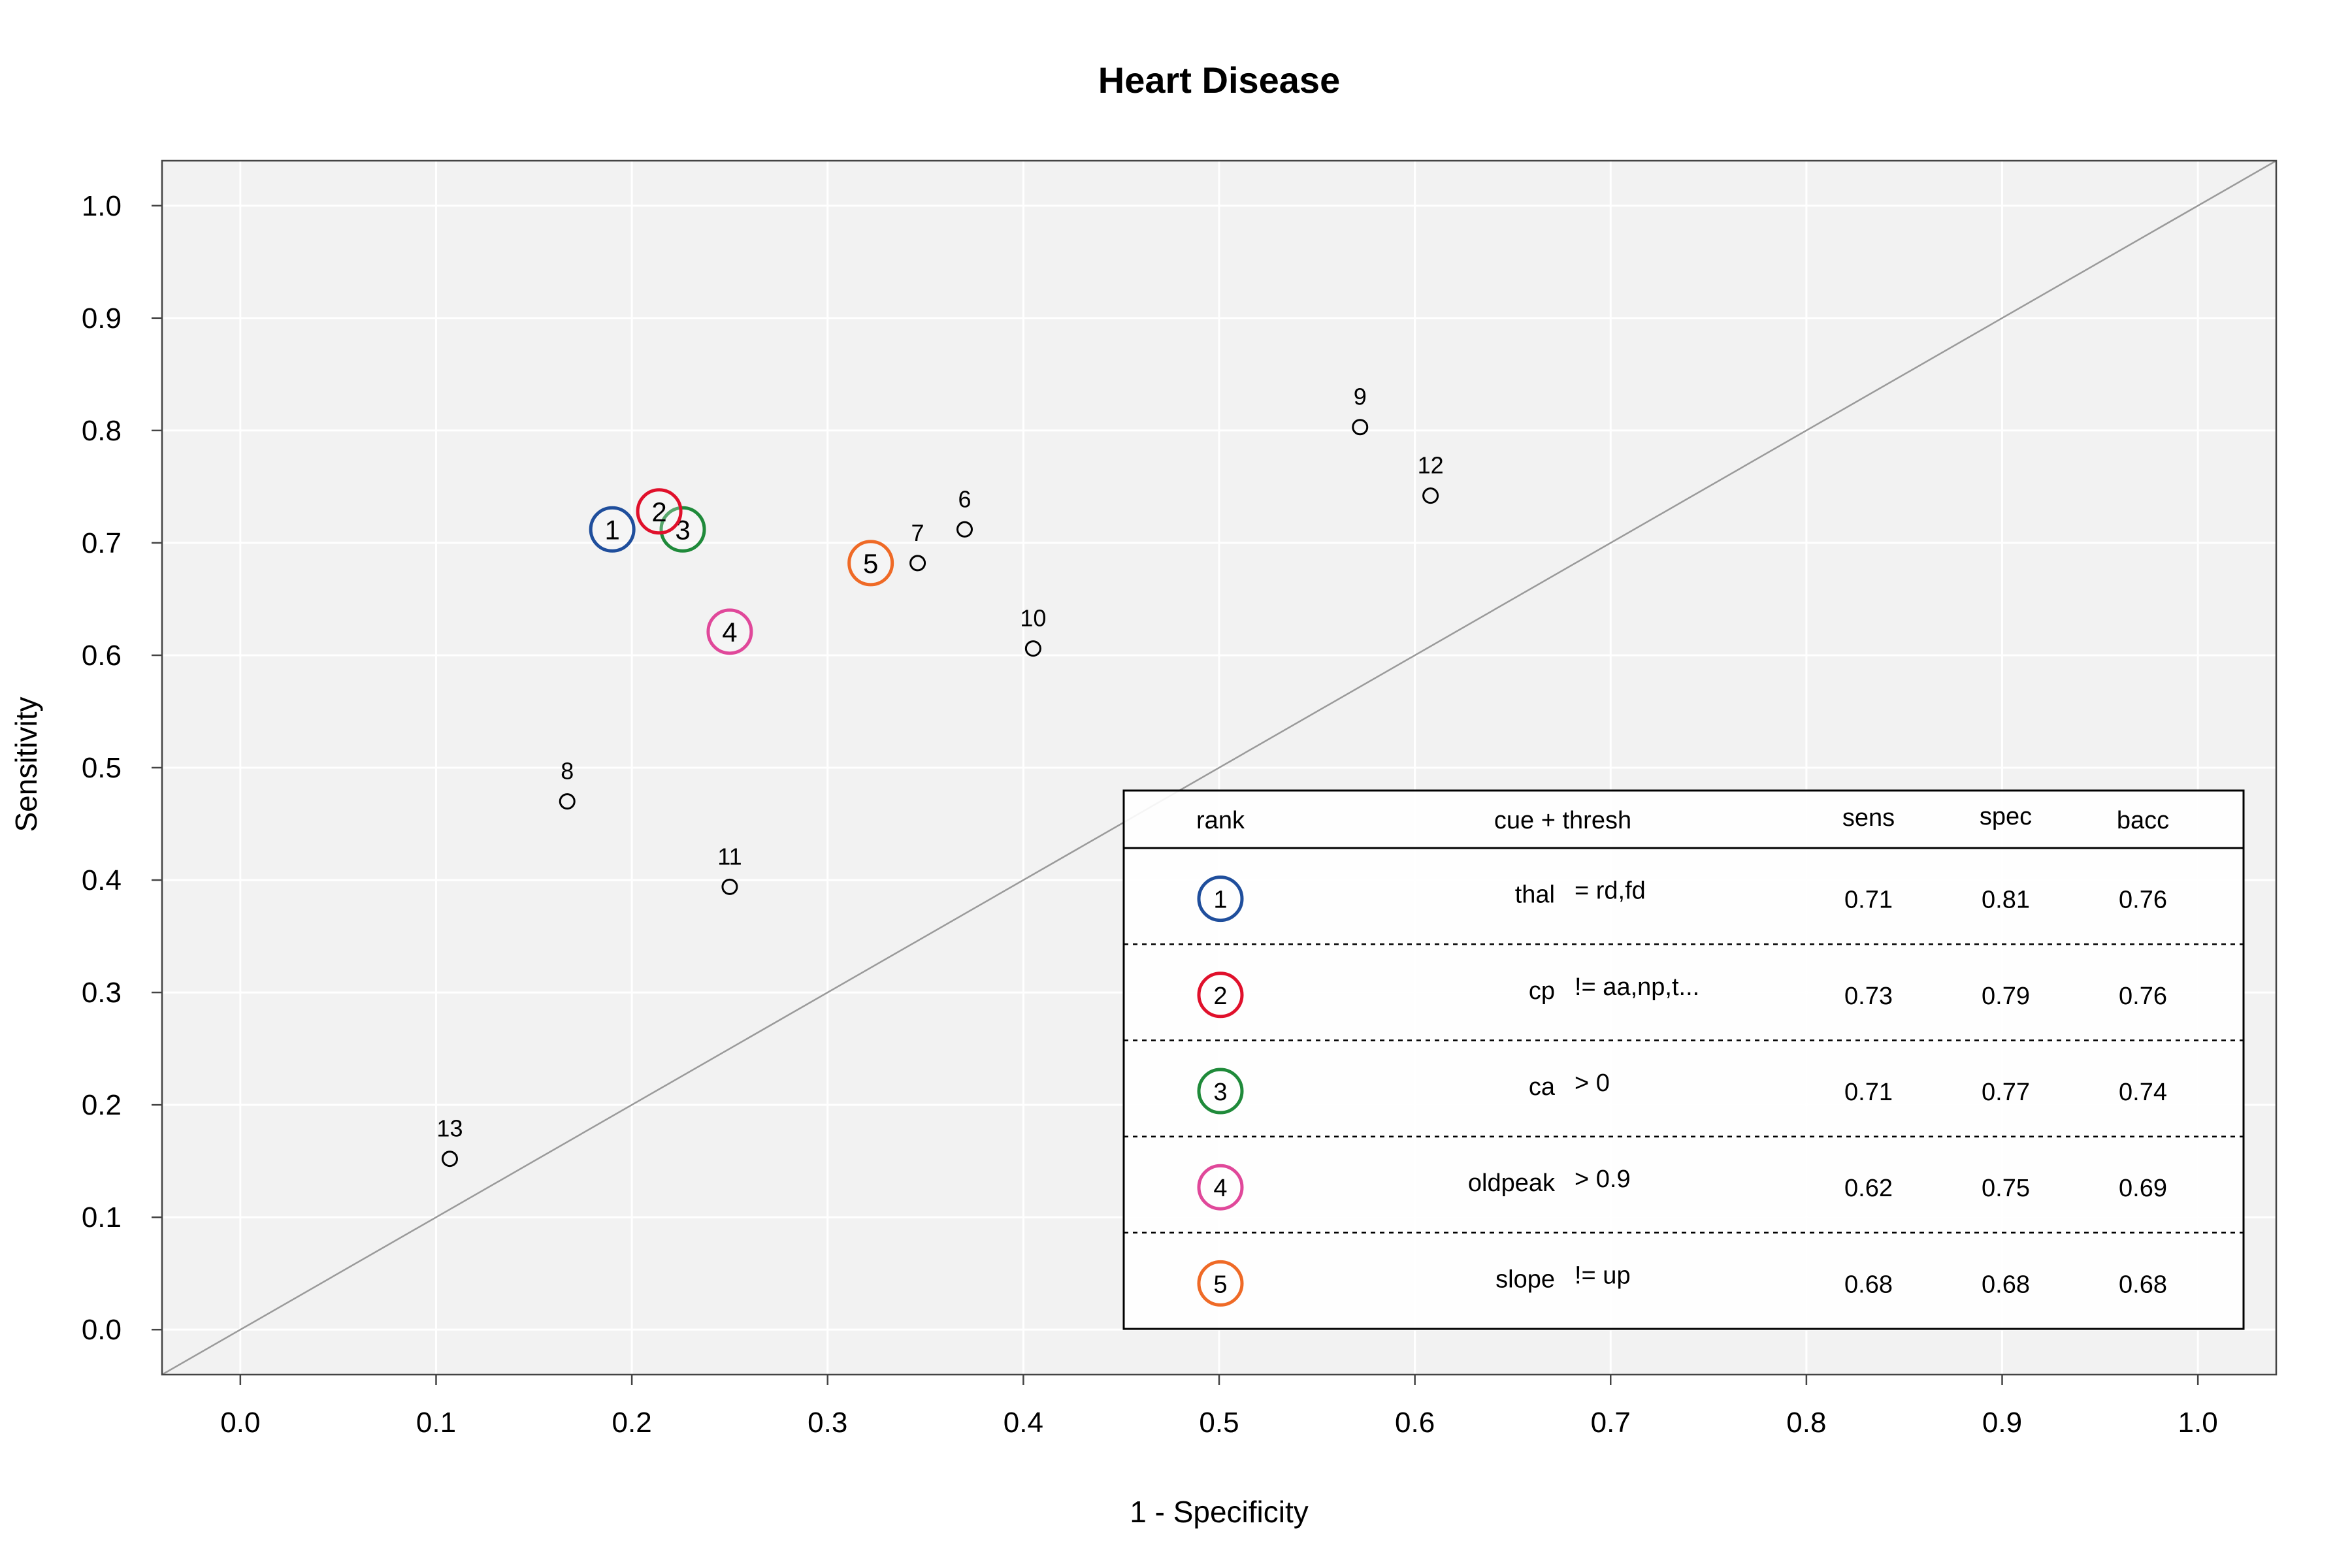 Image resolution: width=2352 pixels, height=1568 pixels. I want to click on table-bacc-value: 0.69, so click(2143, 1188).